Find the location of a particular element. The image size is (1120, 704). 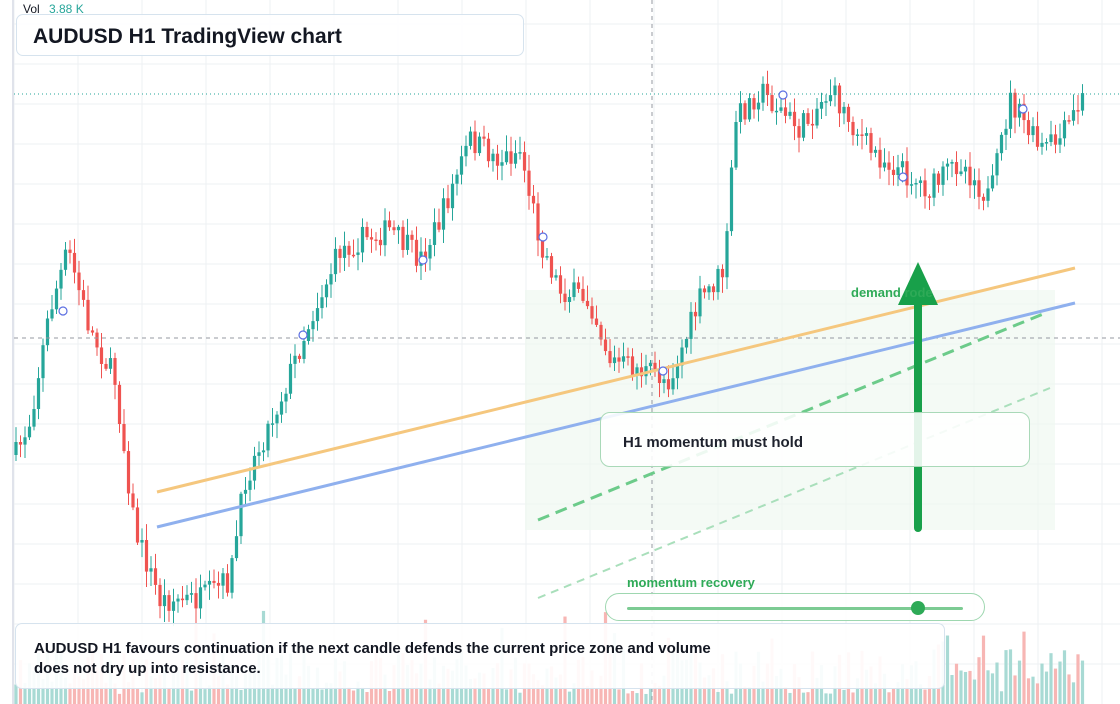

volume-value: 3.88 K is located at coordinates (66, 9).